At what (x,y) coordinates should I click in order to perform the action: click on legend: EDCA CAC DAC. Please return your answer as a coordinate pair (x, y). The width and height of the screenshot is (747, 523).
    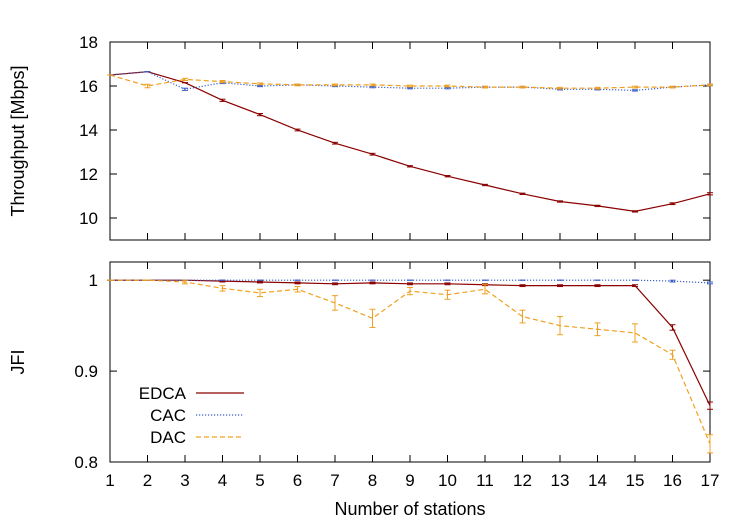
    Looking at the image, I should click on (191, 415).